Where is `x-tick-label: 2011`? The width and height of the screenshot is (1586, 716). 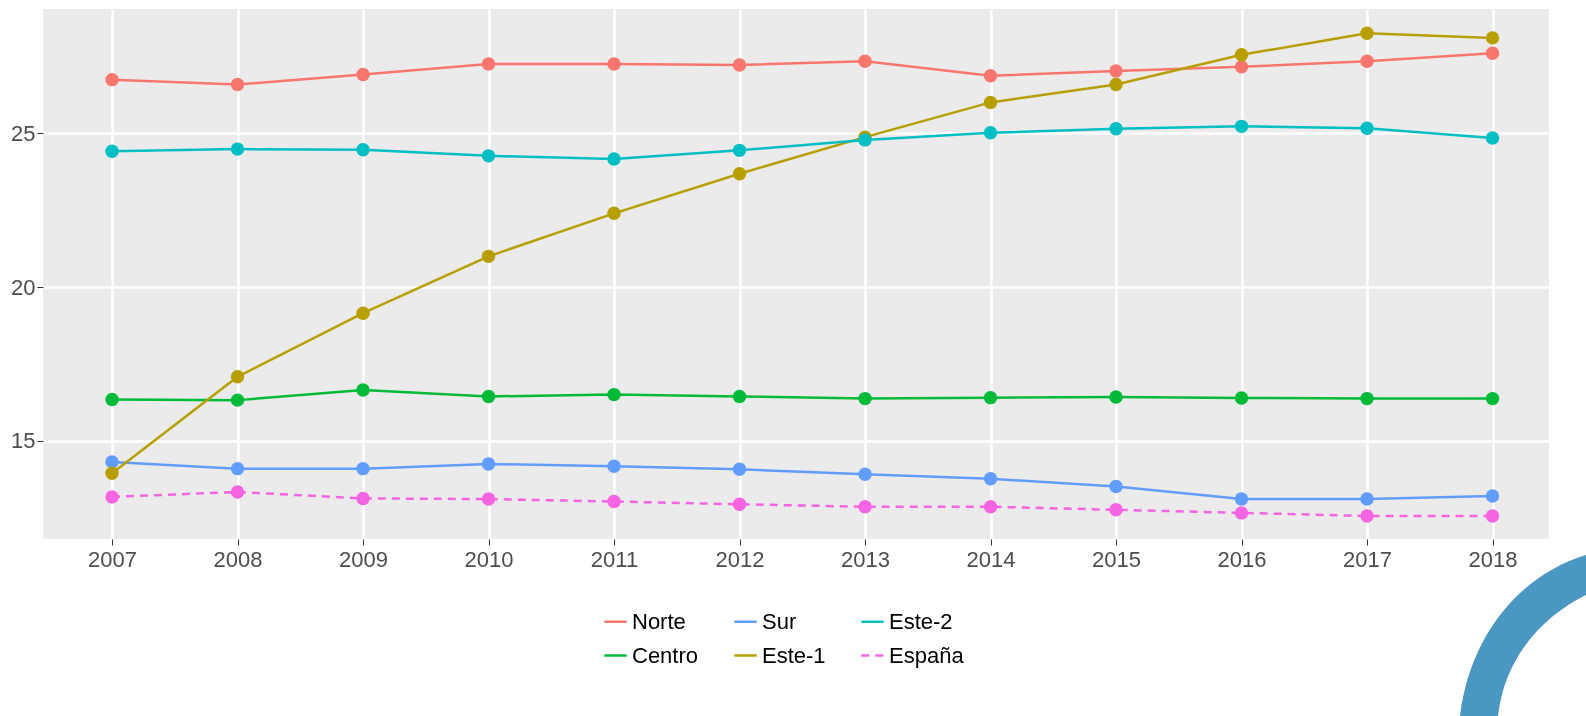 x-tick-label: 2011 is located at coordinates (614, 559).